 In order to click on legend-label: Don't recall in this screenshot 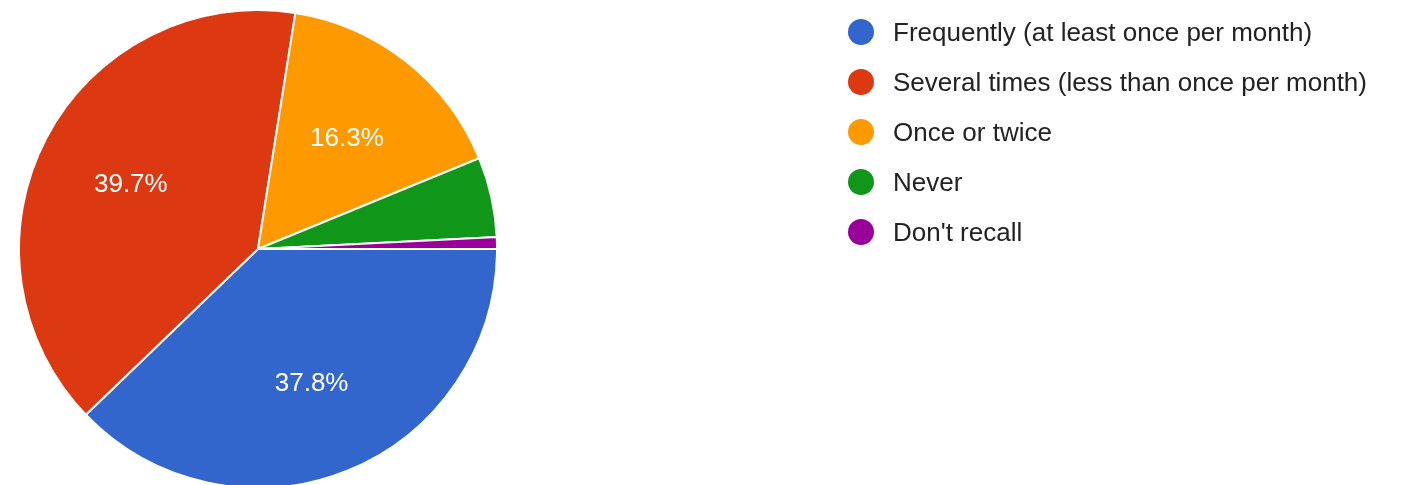, I will do `click(958, 232)`.